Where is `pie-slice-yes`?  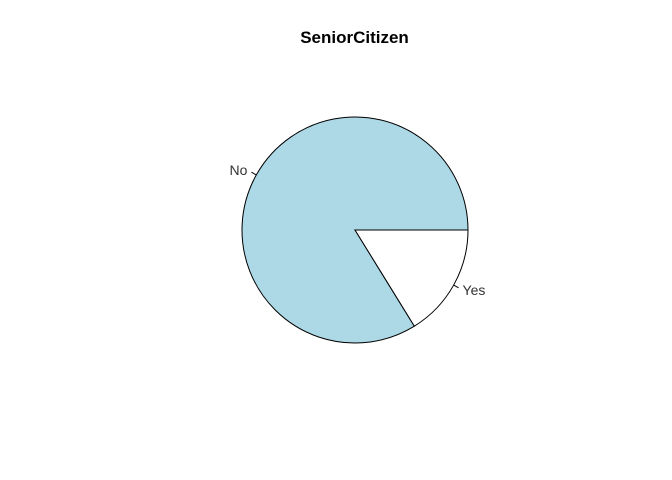
pie-slice-yes is located at coordinates (411, 278).